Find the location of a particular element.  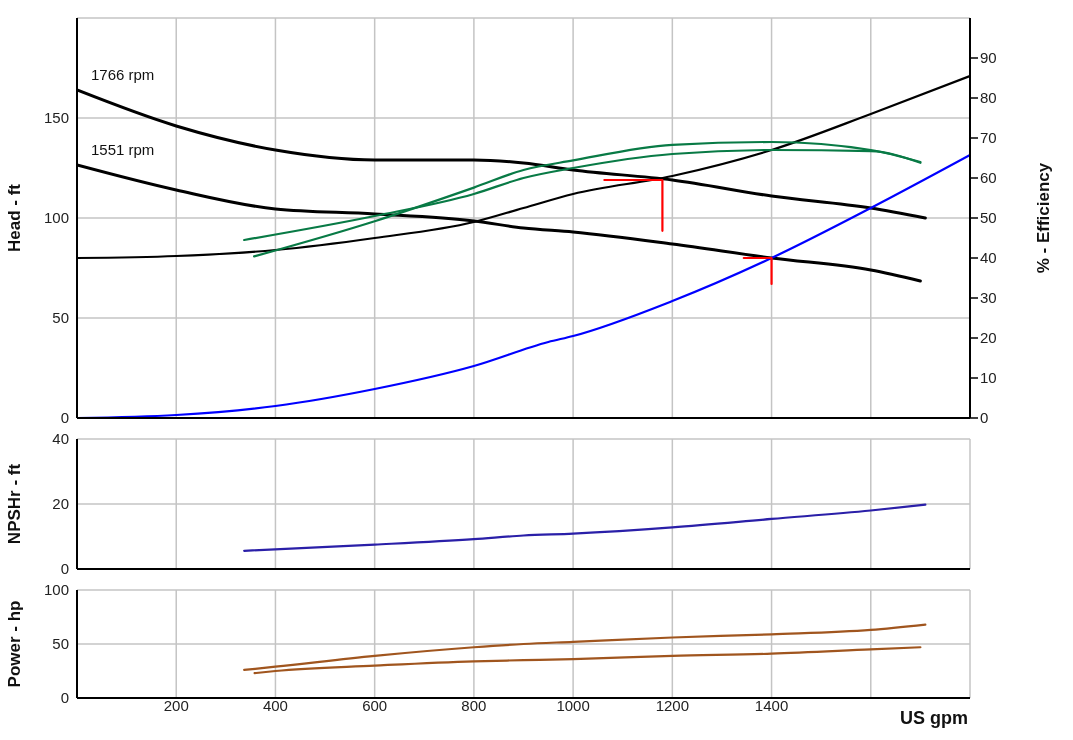

series-label: 1551 rpm is located at coordinates (123, 149).